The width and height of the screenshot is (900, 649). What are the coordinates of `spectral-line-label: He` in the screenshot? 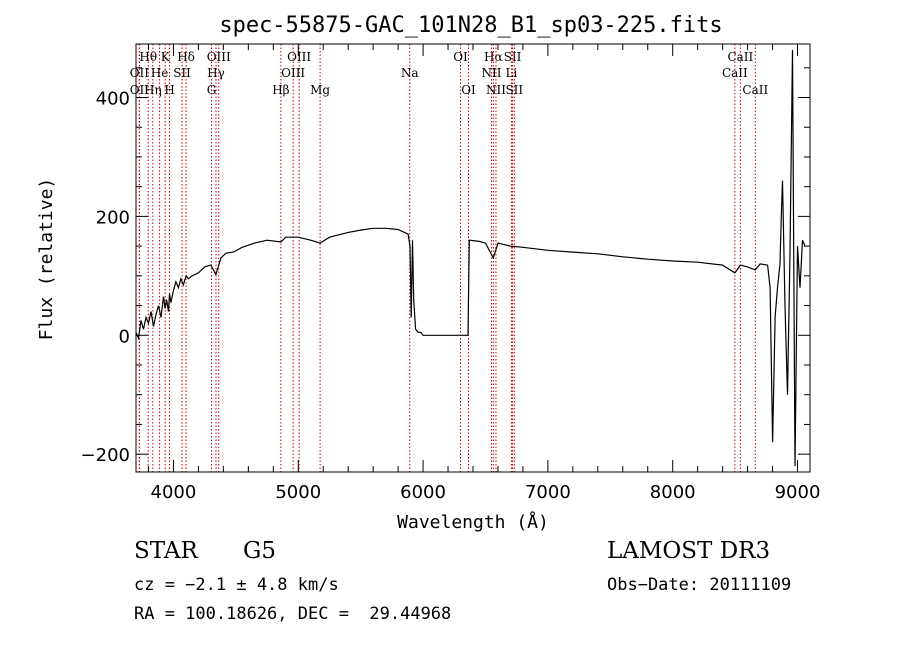 It's located at (160, 73).